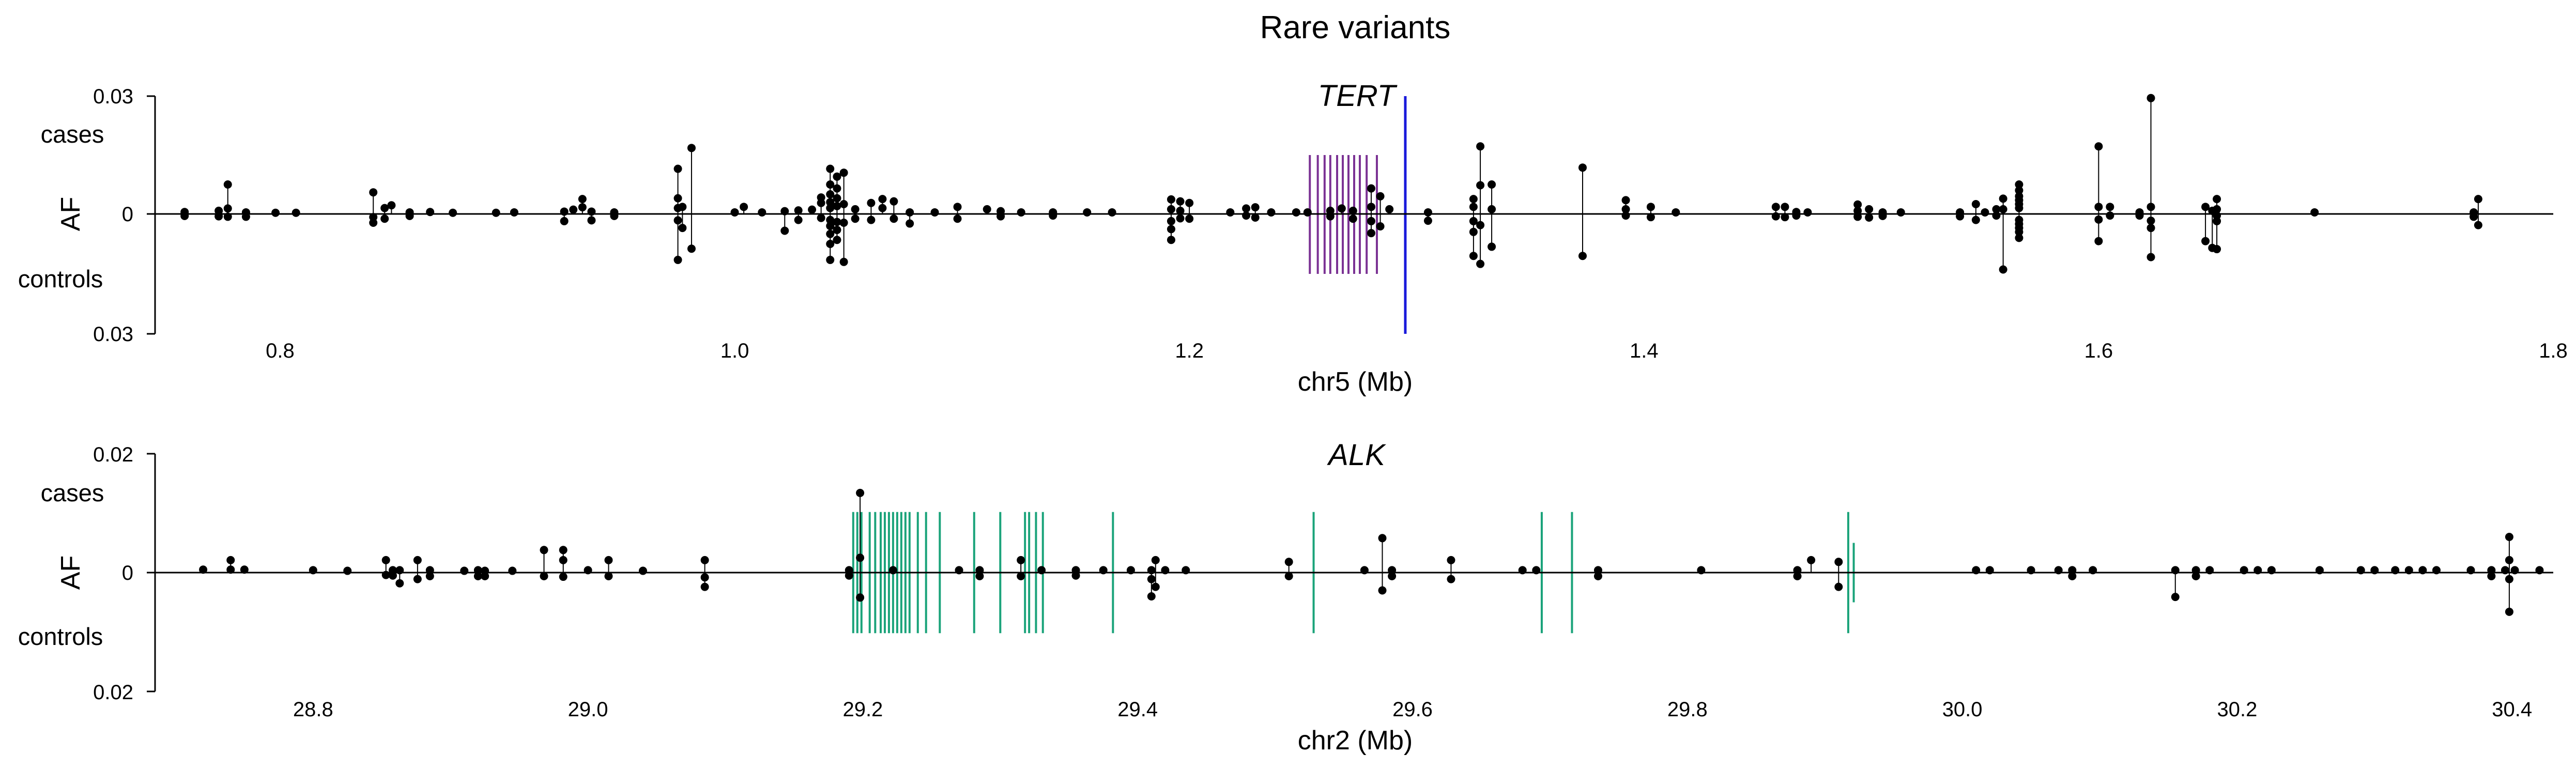 Image resolution: width=2576 pixels, height=770 pixels. What do you see at coordinates (1356, 455) in the screenshot?
I see `panel-label-alk: ALK` at bounding box center [1356, 455].